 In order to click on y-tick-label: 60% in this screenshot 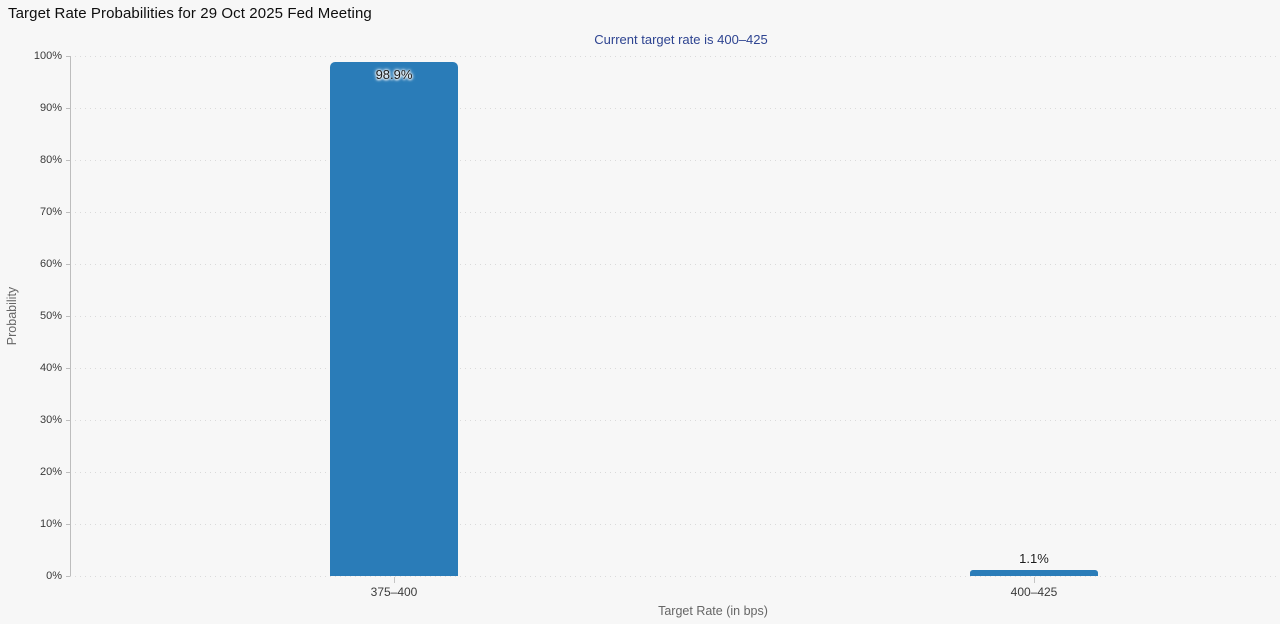, I will do `click(50, 264)`.